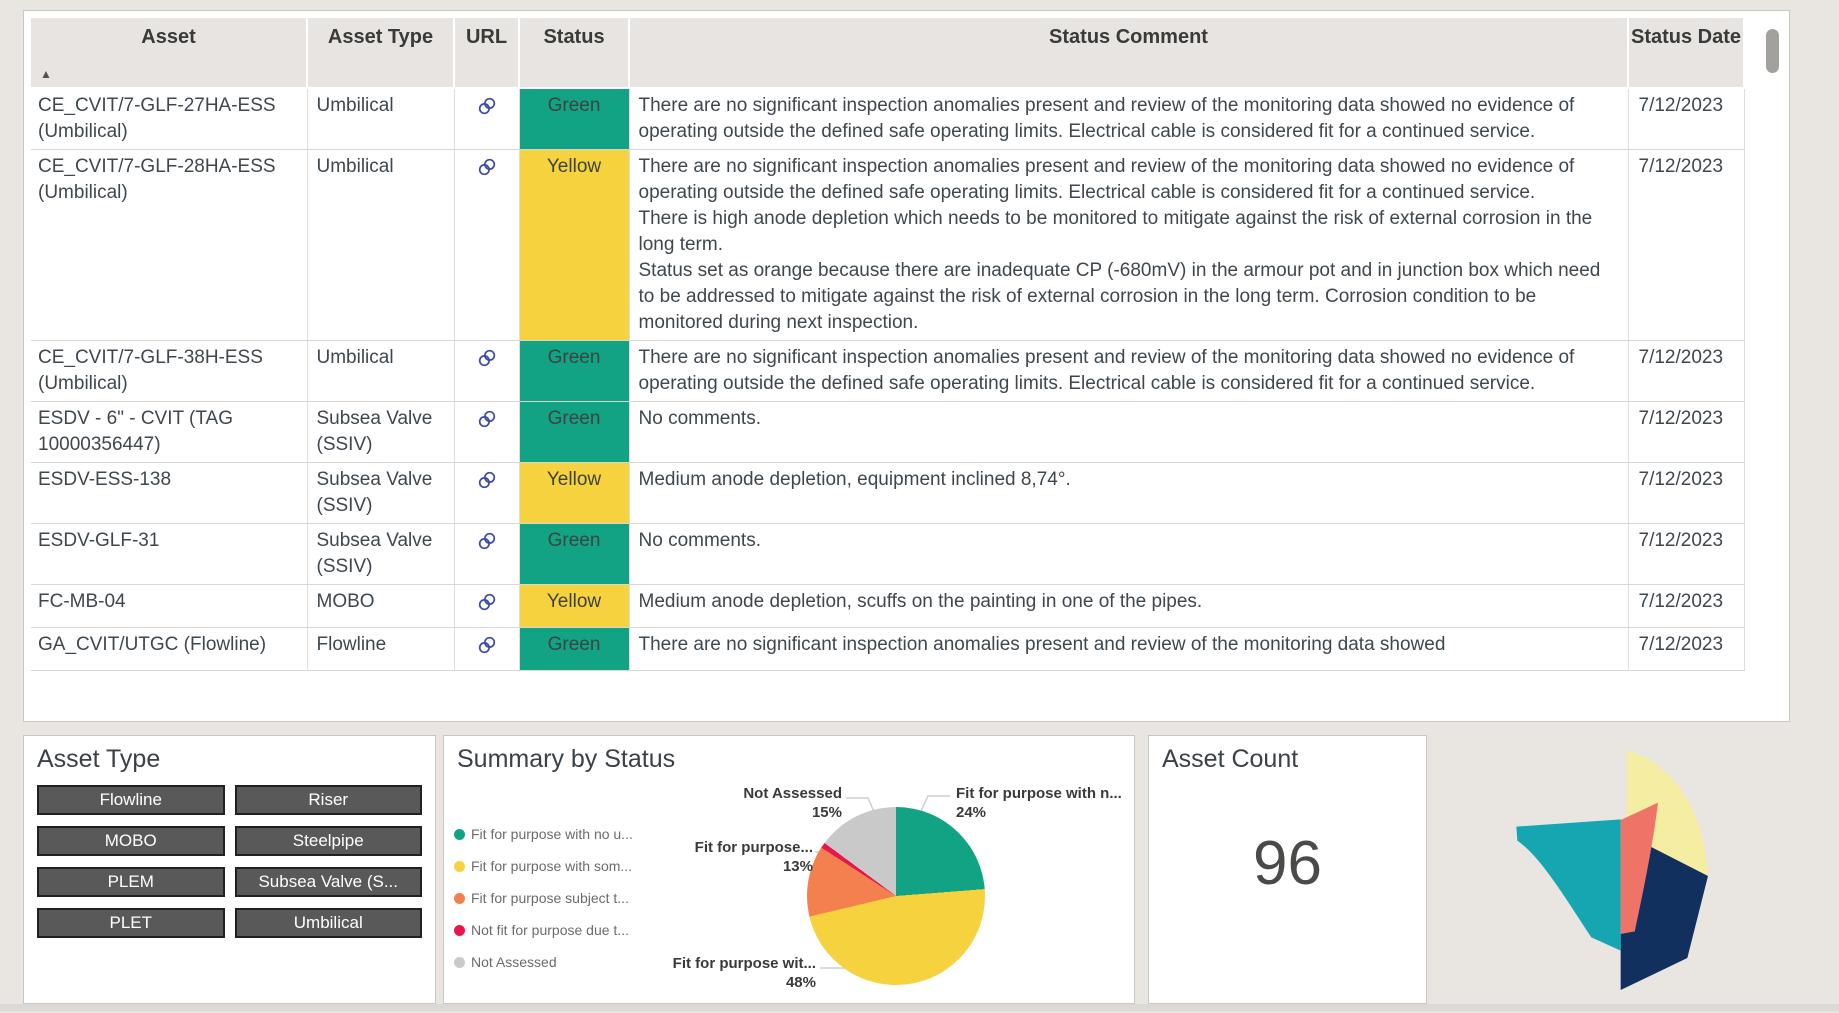  What do you see at coordinates (487, 53) in the screenshot?
I see `column-header-url: URL` at bounding box center [487, 53].